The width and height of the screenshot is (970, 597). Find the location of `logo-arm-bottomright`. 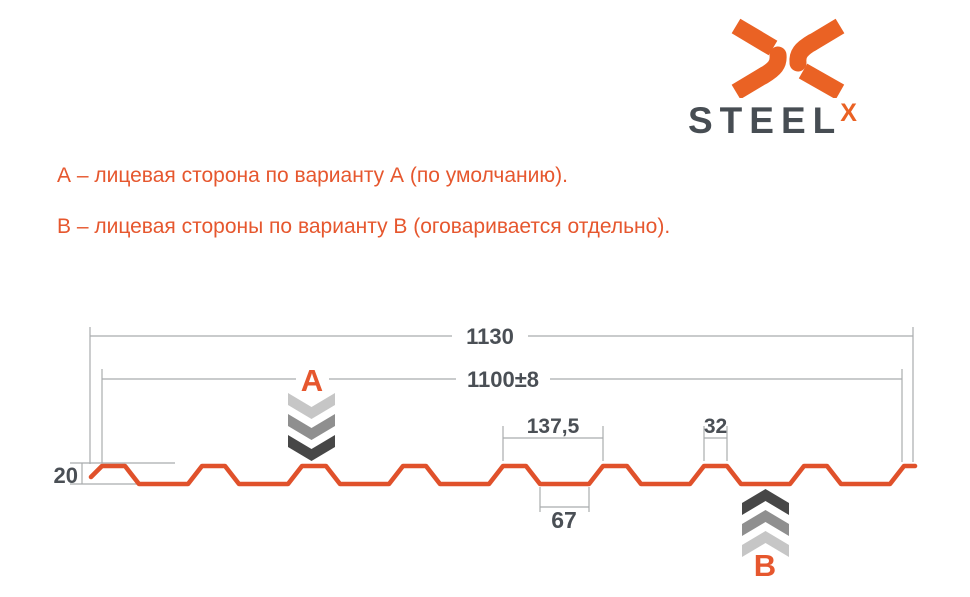

logo-arm-bottomright is located at coordinates (821, 80).